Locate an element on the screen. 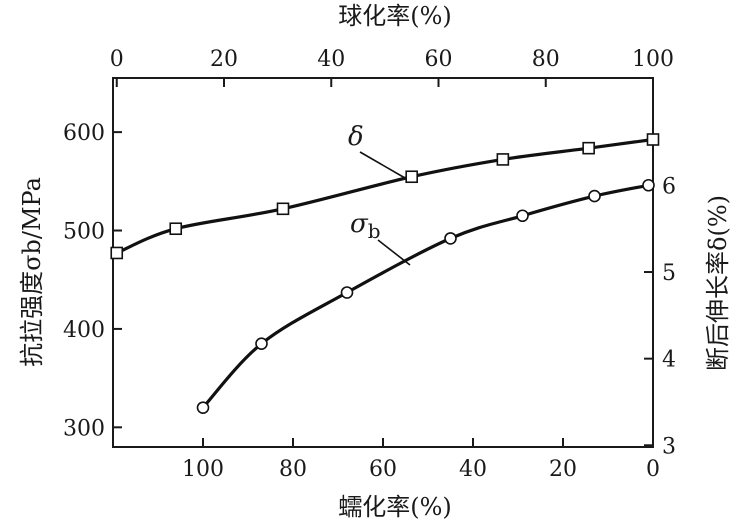  y-left-tick-label: 500 is located at coordinates (84, 232).